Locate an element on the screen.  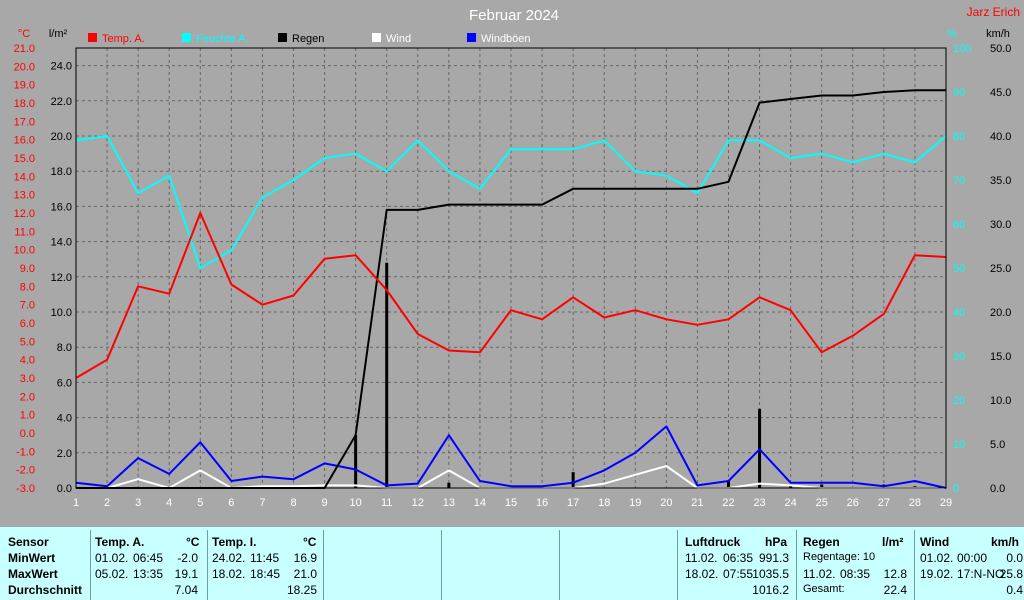
x-tick-label: 13 is located at coordinates (449, 503).